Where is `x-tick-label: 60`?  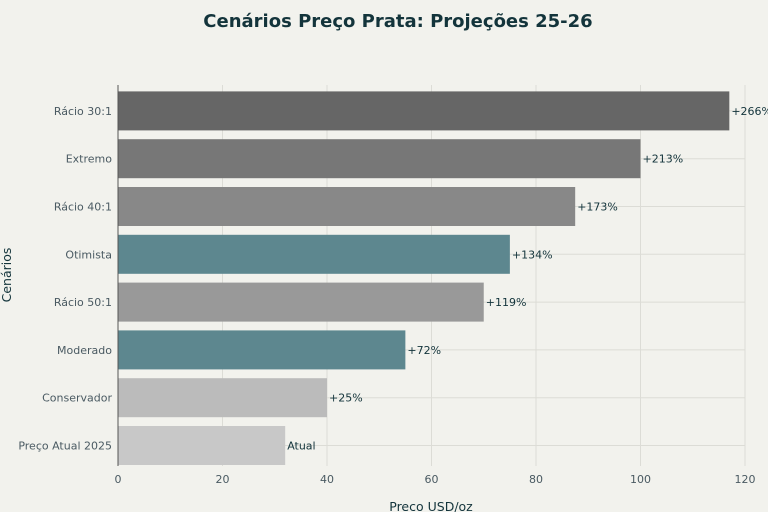
x-tick-label: 60 is located at coordinates (432, 479).